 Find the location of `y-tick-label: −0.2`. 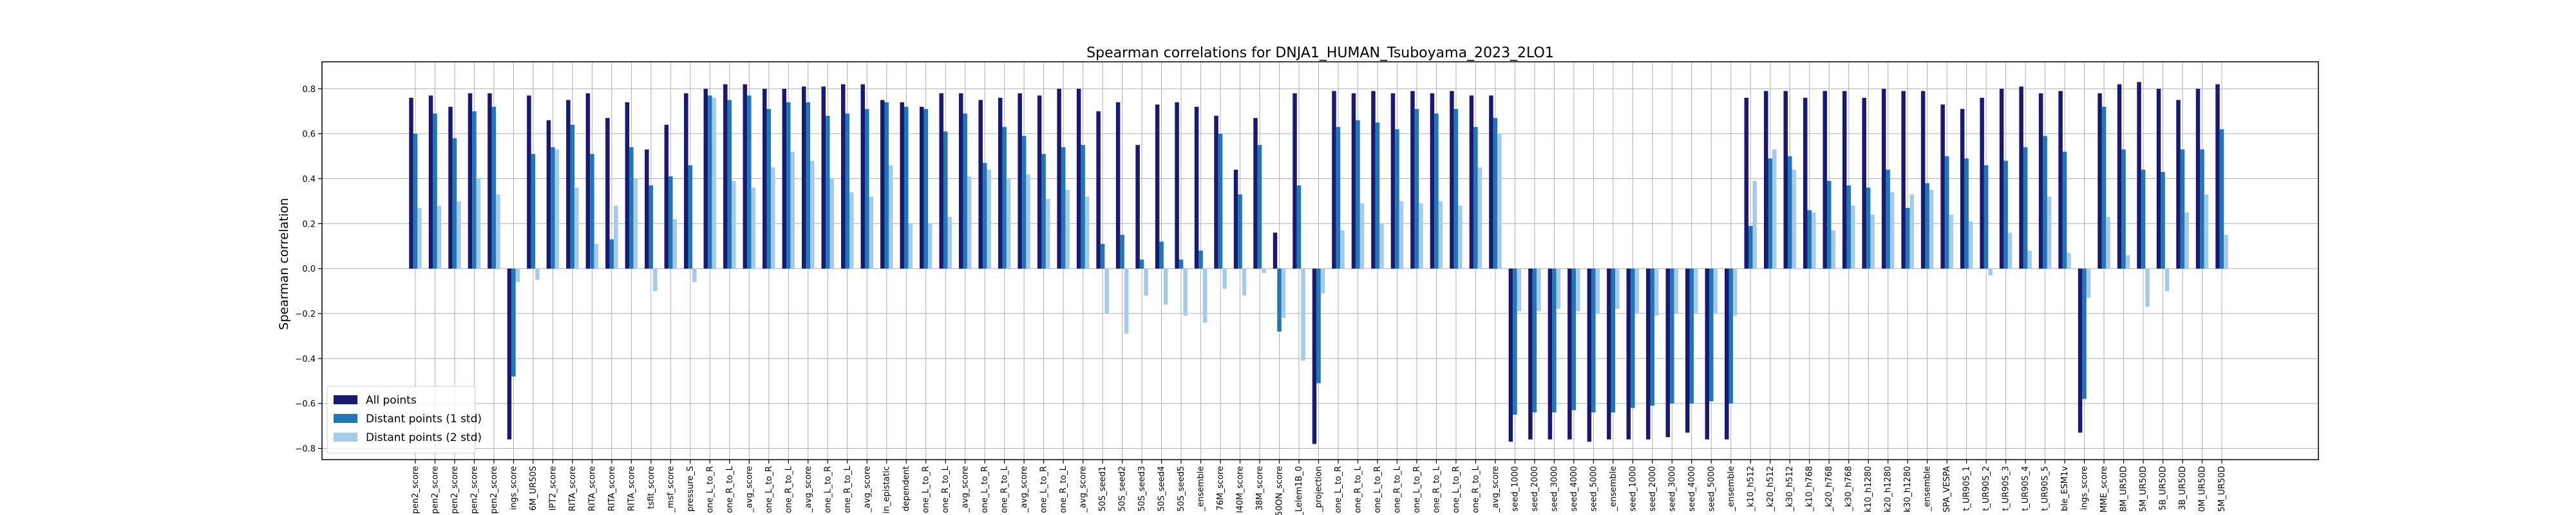

y-tick-label: −0.2 is located at coordinates (305, 314).